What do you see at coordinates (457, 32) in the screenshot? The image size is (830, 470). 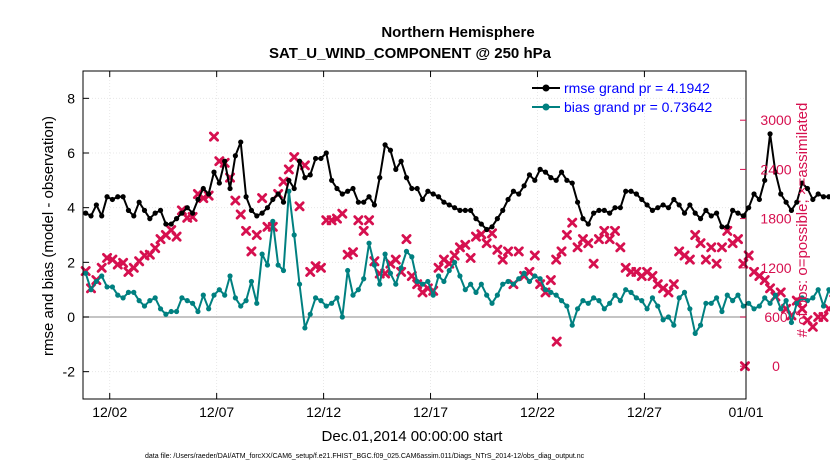 I see `chart-title: Northern Hemisphere` at bounding box center [457, 32].